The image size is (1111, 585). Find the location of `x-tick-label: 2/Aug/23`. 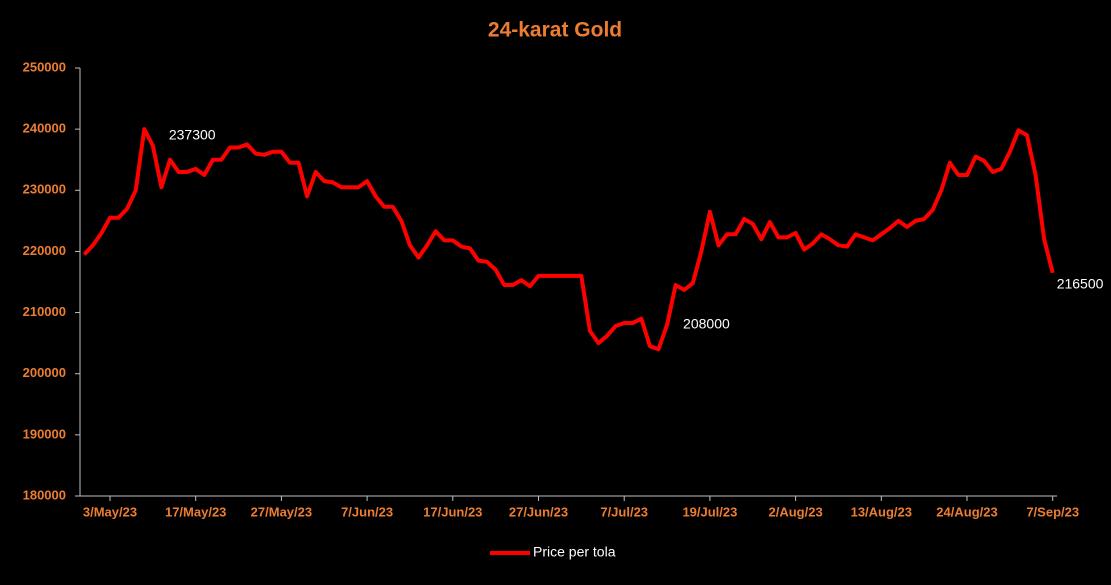

x-tick-label: 2/Aug/23 is located at coordinates (796, 511).